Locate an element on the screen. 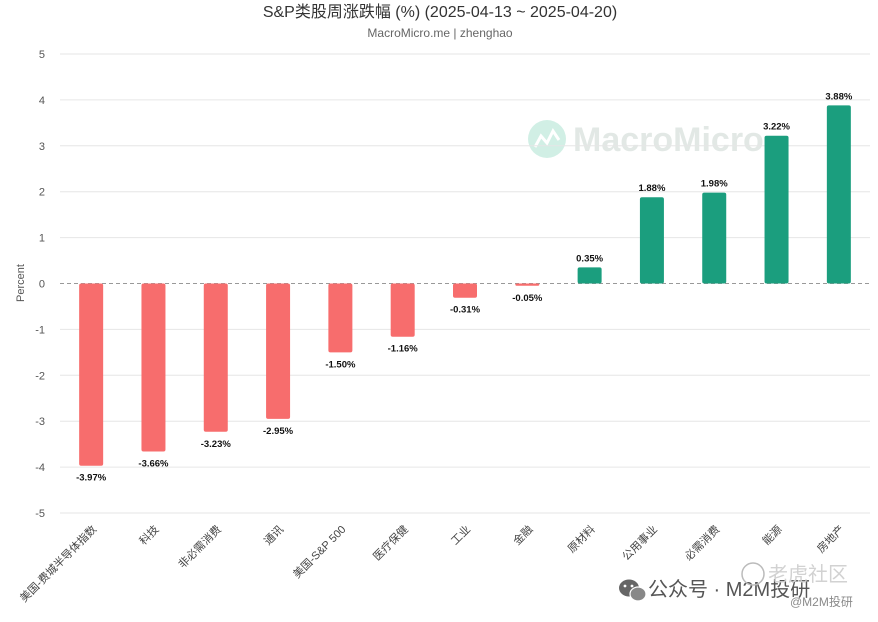  x-tick-label: 必需消费 is located at coordinates (701, 542).